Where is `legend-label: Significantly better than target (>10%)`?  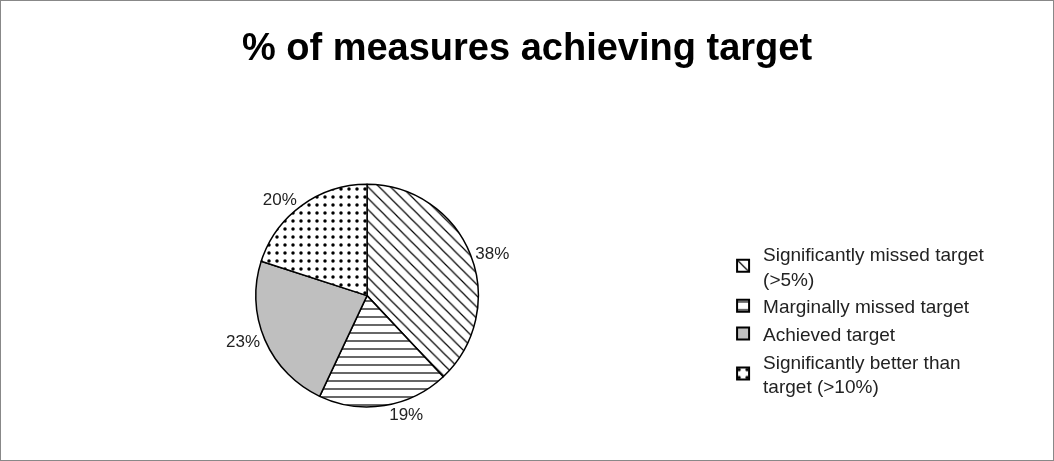
legend-label: Significantly better than target (>10%) is located at coordinates (862, 374).